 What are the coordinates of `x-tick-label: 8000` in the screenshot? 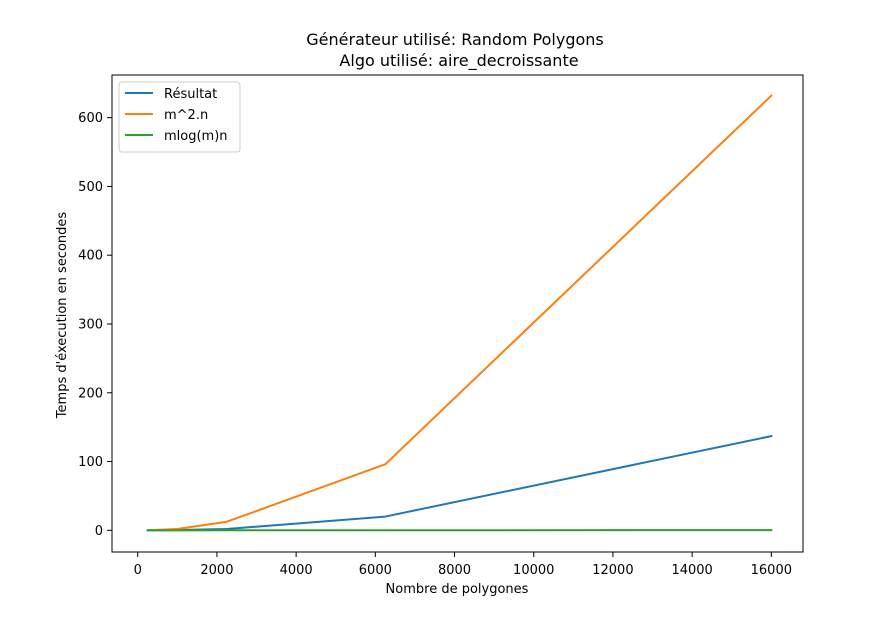 It's located at (454, 570).